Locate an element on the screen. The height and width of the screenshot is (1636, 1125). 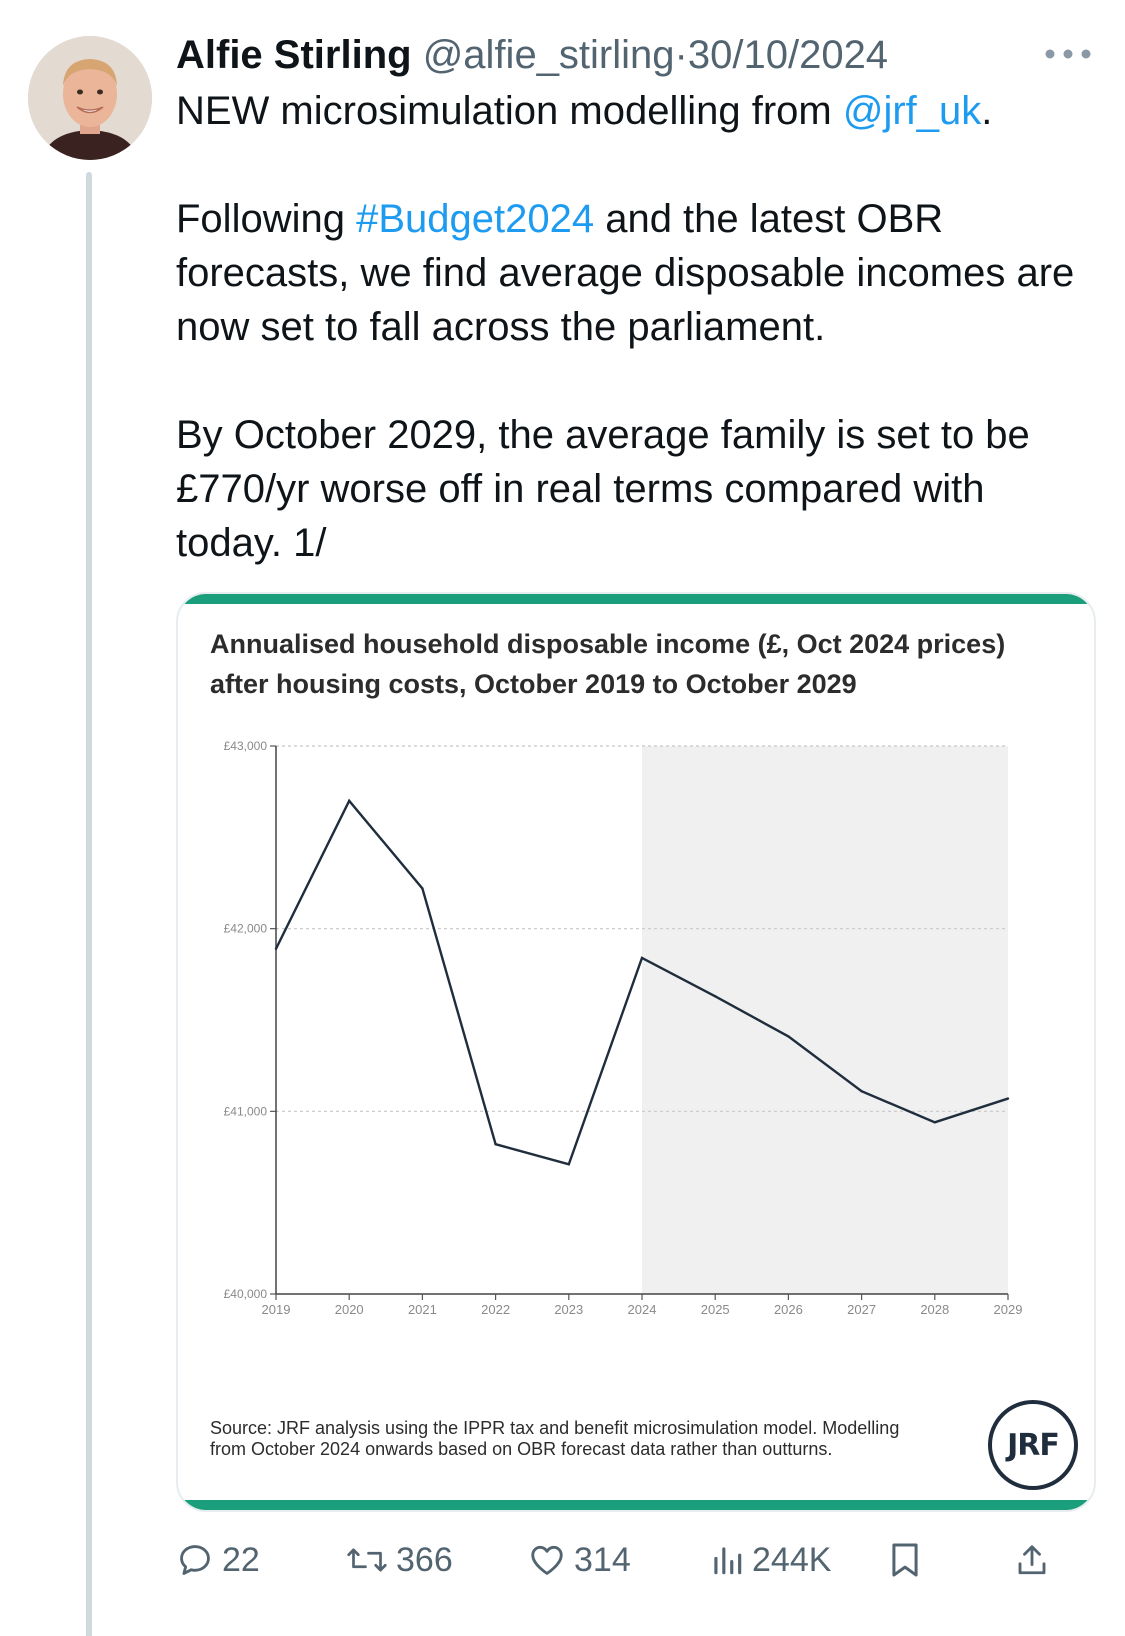
views-chart-icon is located at coordinates (728, 1561).